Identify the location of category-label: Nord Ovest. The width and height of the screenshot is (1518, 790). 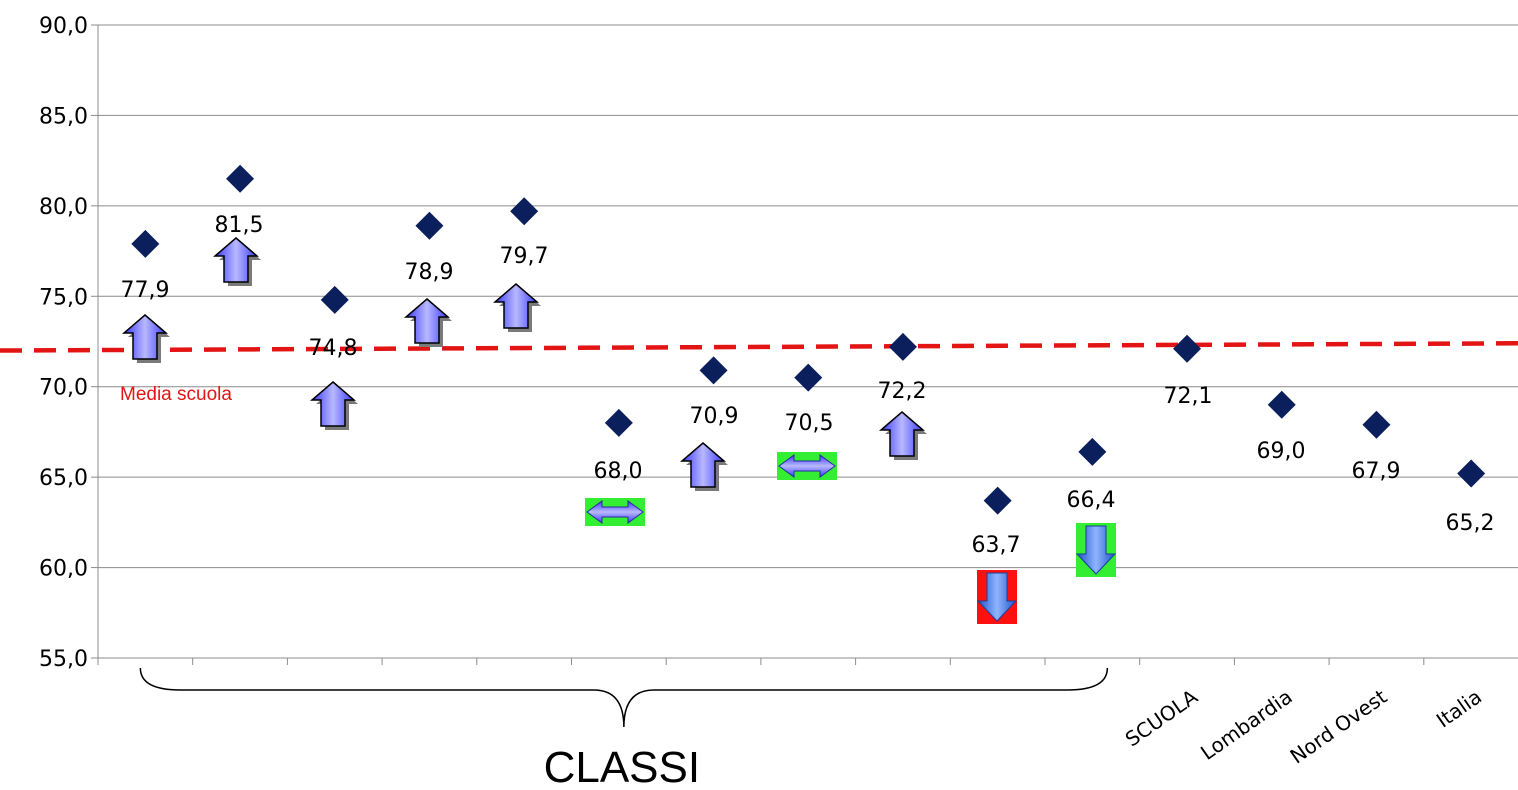
(1339, 726).